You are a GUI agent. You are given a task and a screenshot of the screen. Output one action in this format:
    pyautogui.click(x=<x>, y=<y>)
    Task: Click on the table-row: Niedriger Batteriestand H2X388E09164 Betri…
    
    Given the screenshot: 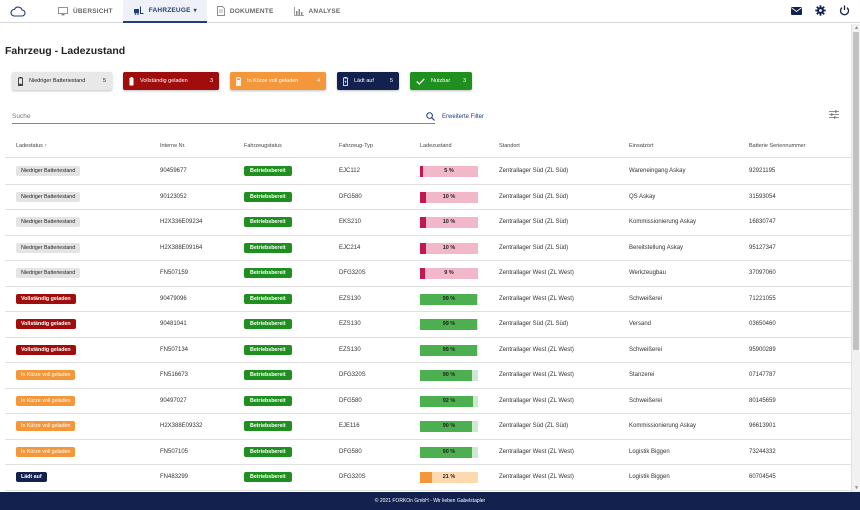 What is the action you would take?
    pyautogui.click(x=428, y=248)
    